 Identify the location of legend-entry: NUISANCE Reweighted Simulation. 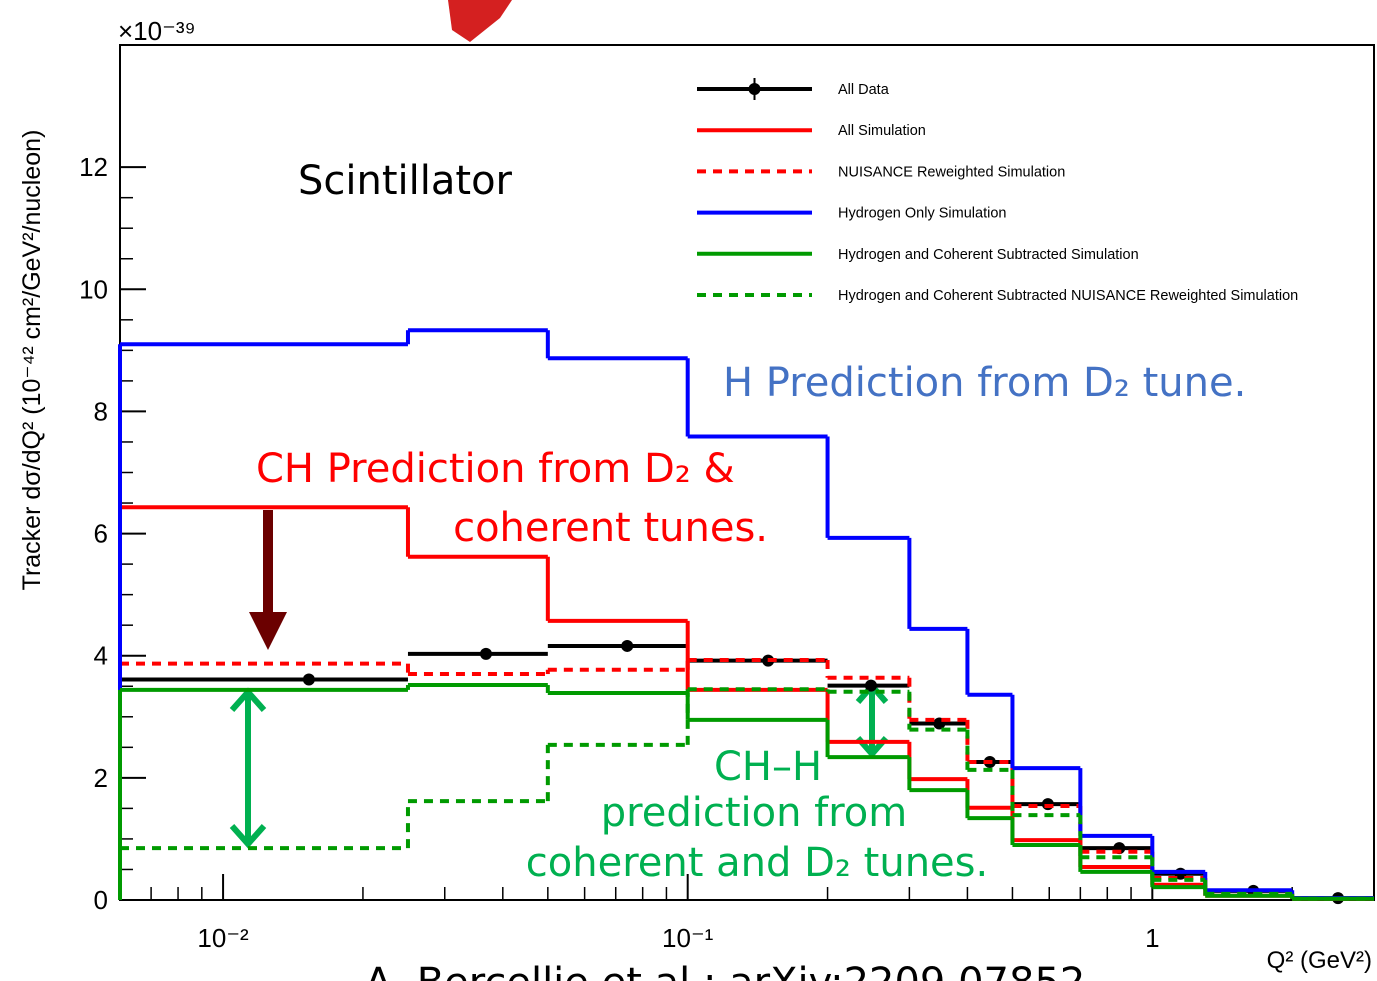
(881, 172).